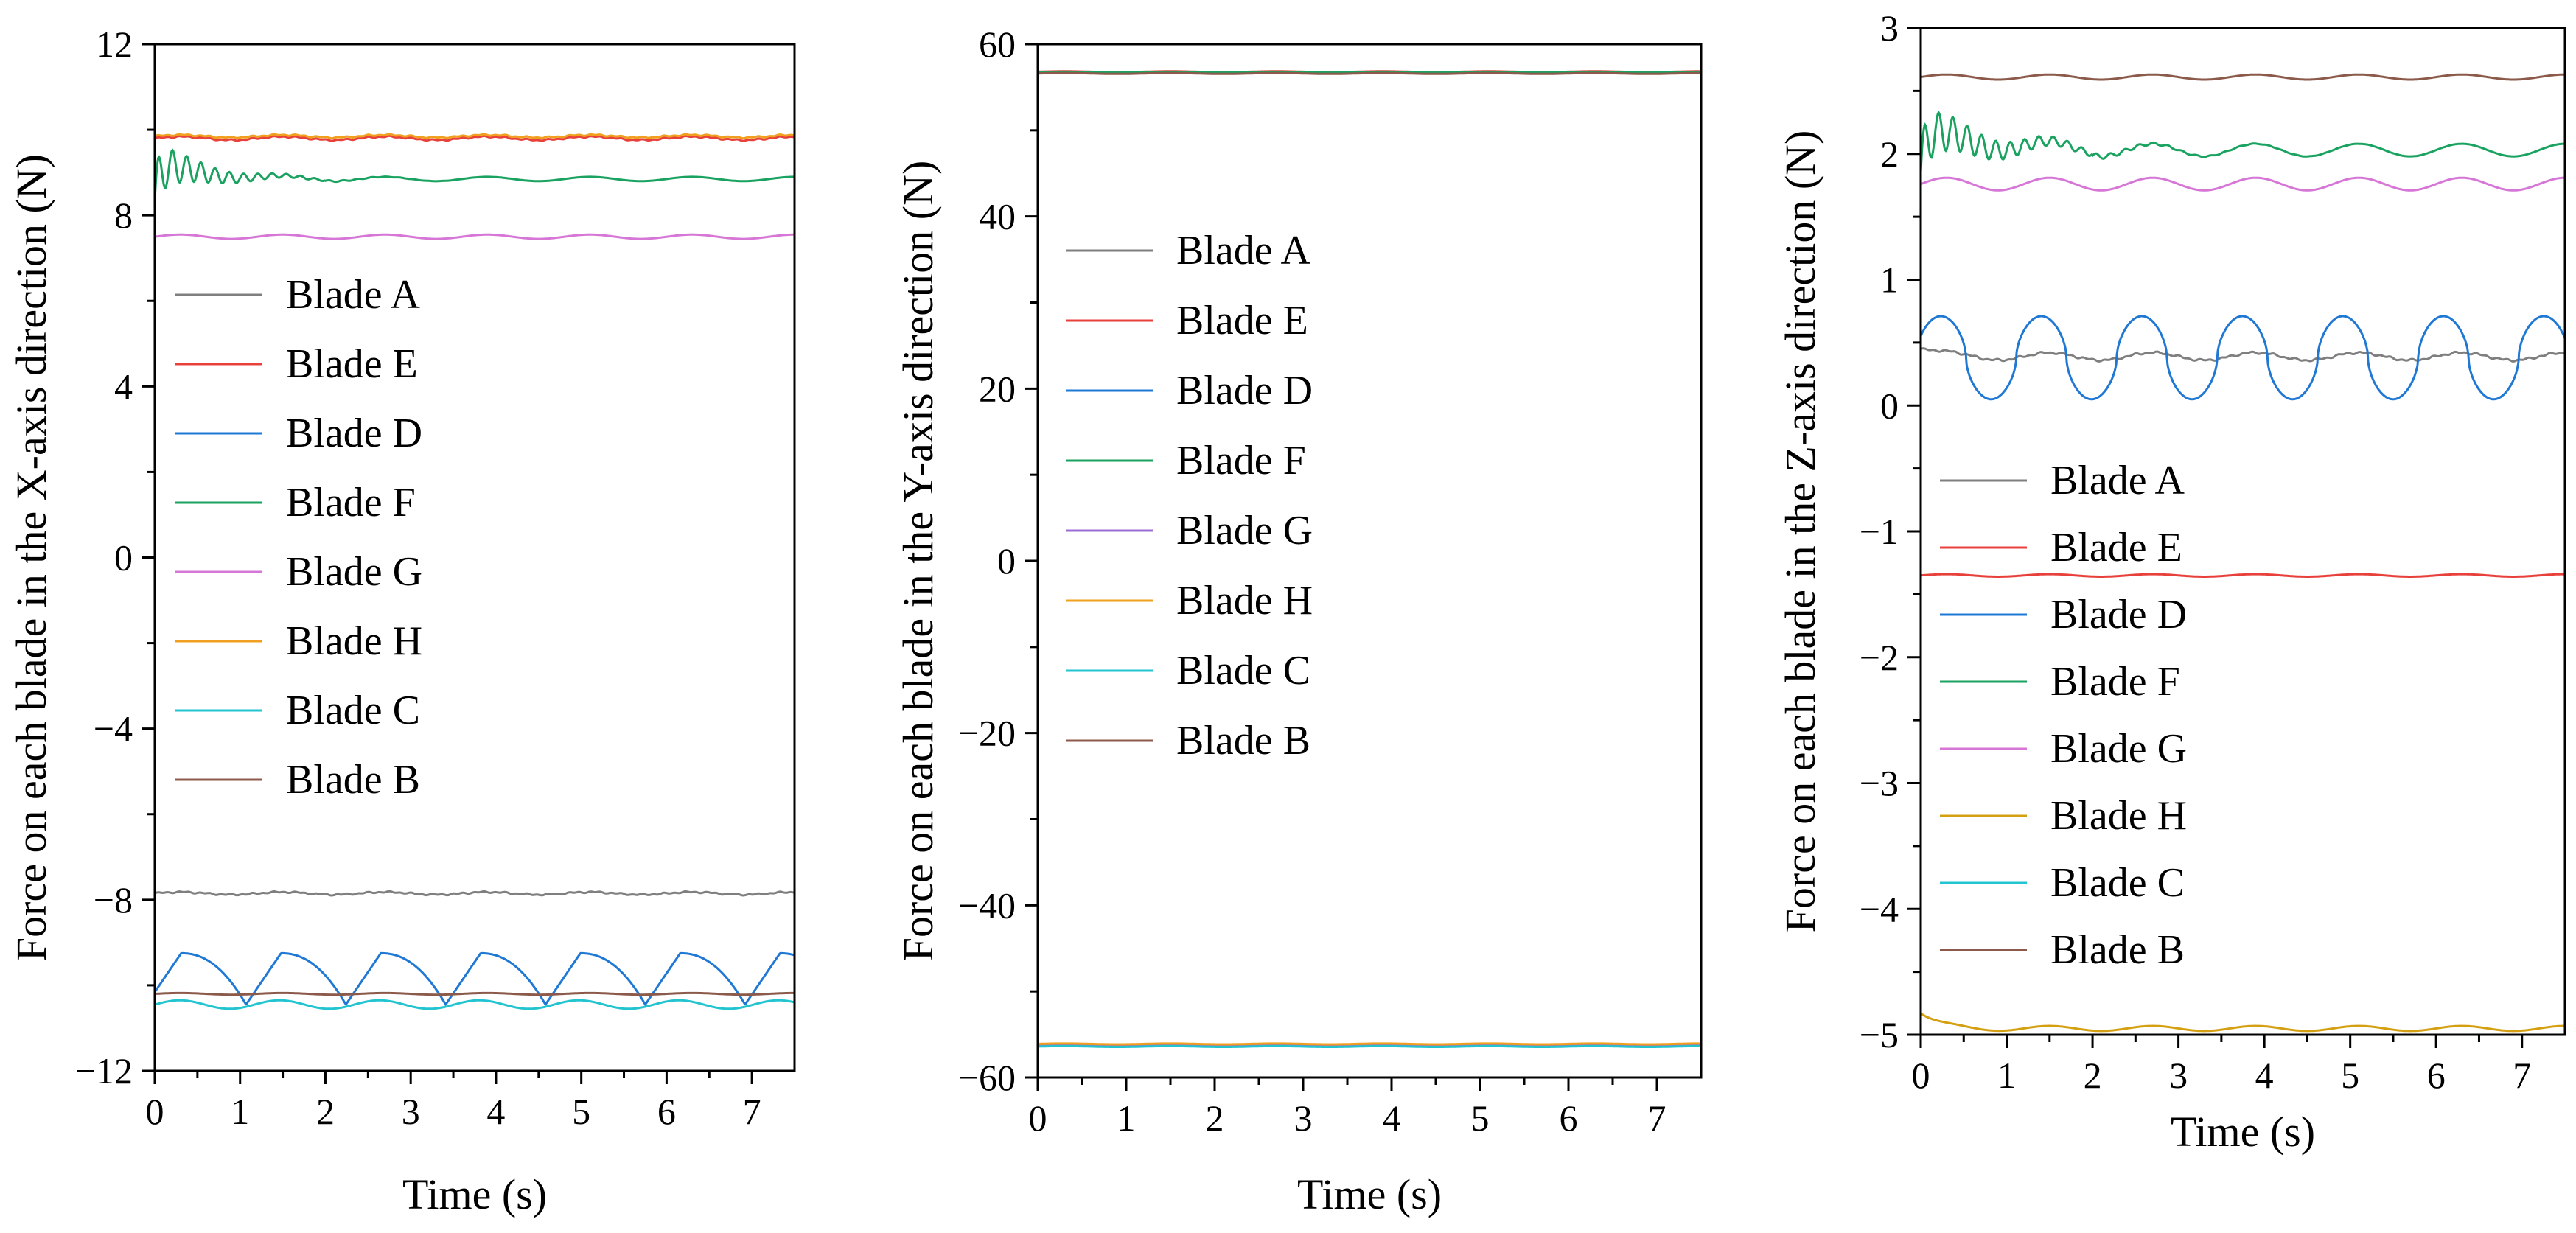  I want to click on y-tick-label: −1, so click(1879, 532).